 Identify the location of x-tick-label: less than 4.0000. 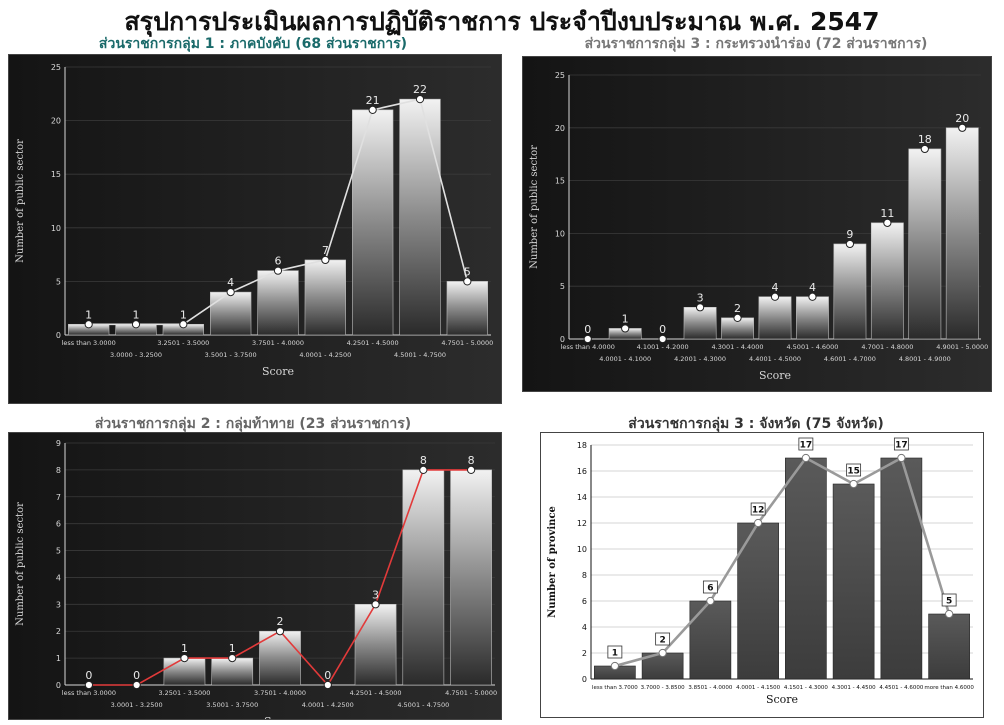
(588, 347).